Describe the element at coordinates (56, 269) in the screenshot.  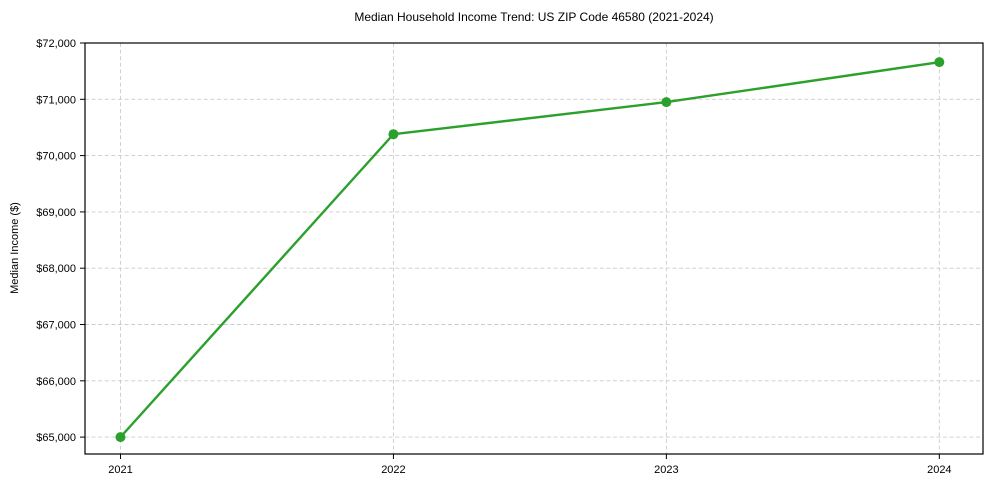
I see `y-tick-label: $68,000` at that location.